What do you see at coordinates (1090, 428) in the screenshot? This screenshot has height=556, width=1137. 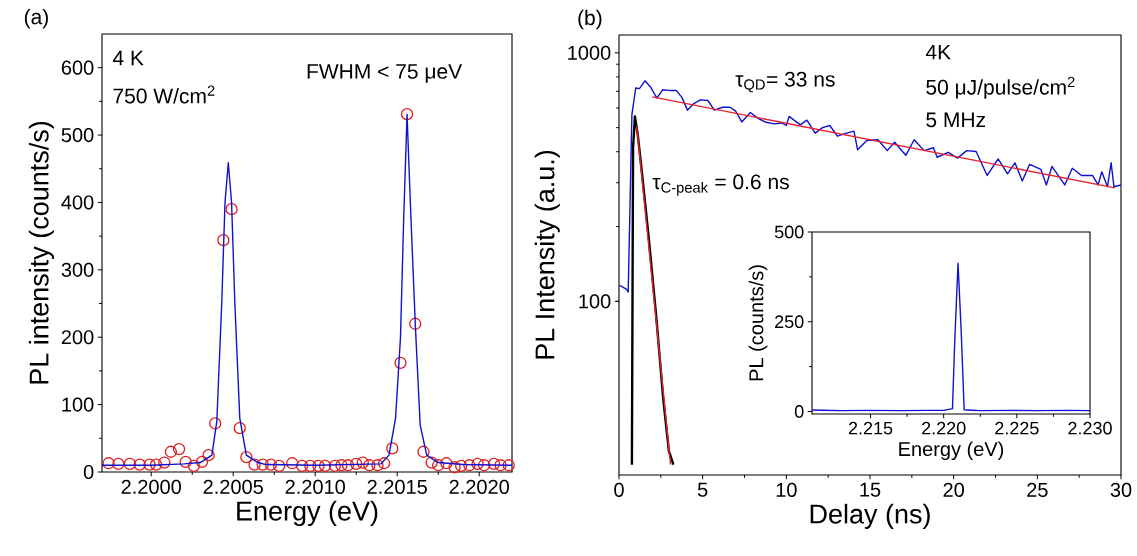 I see `x-tick-label: 2.230` at bounding box center [1090, 428].